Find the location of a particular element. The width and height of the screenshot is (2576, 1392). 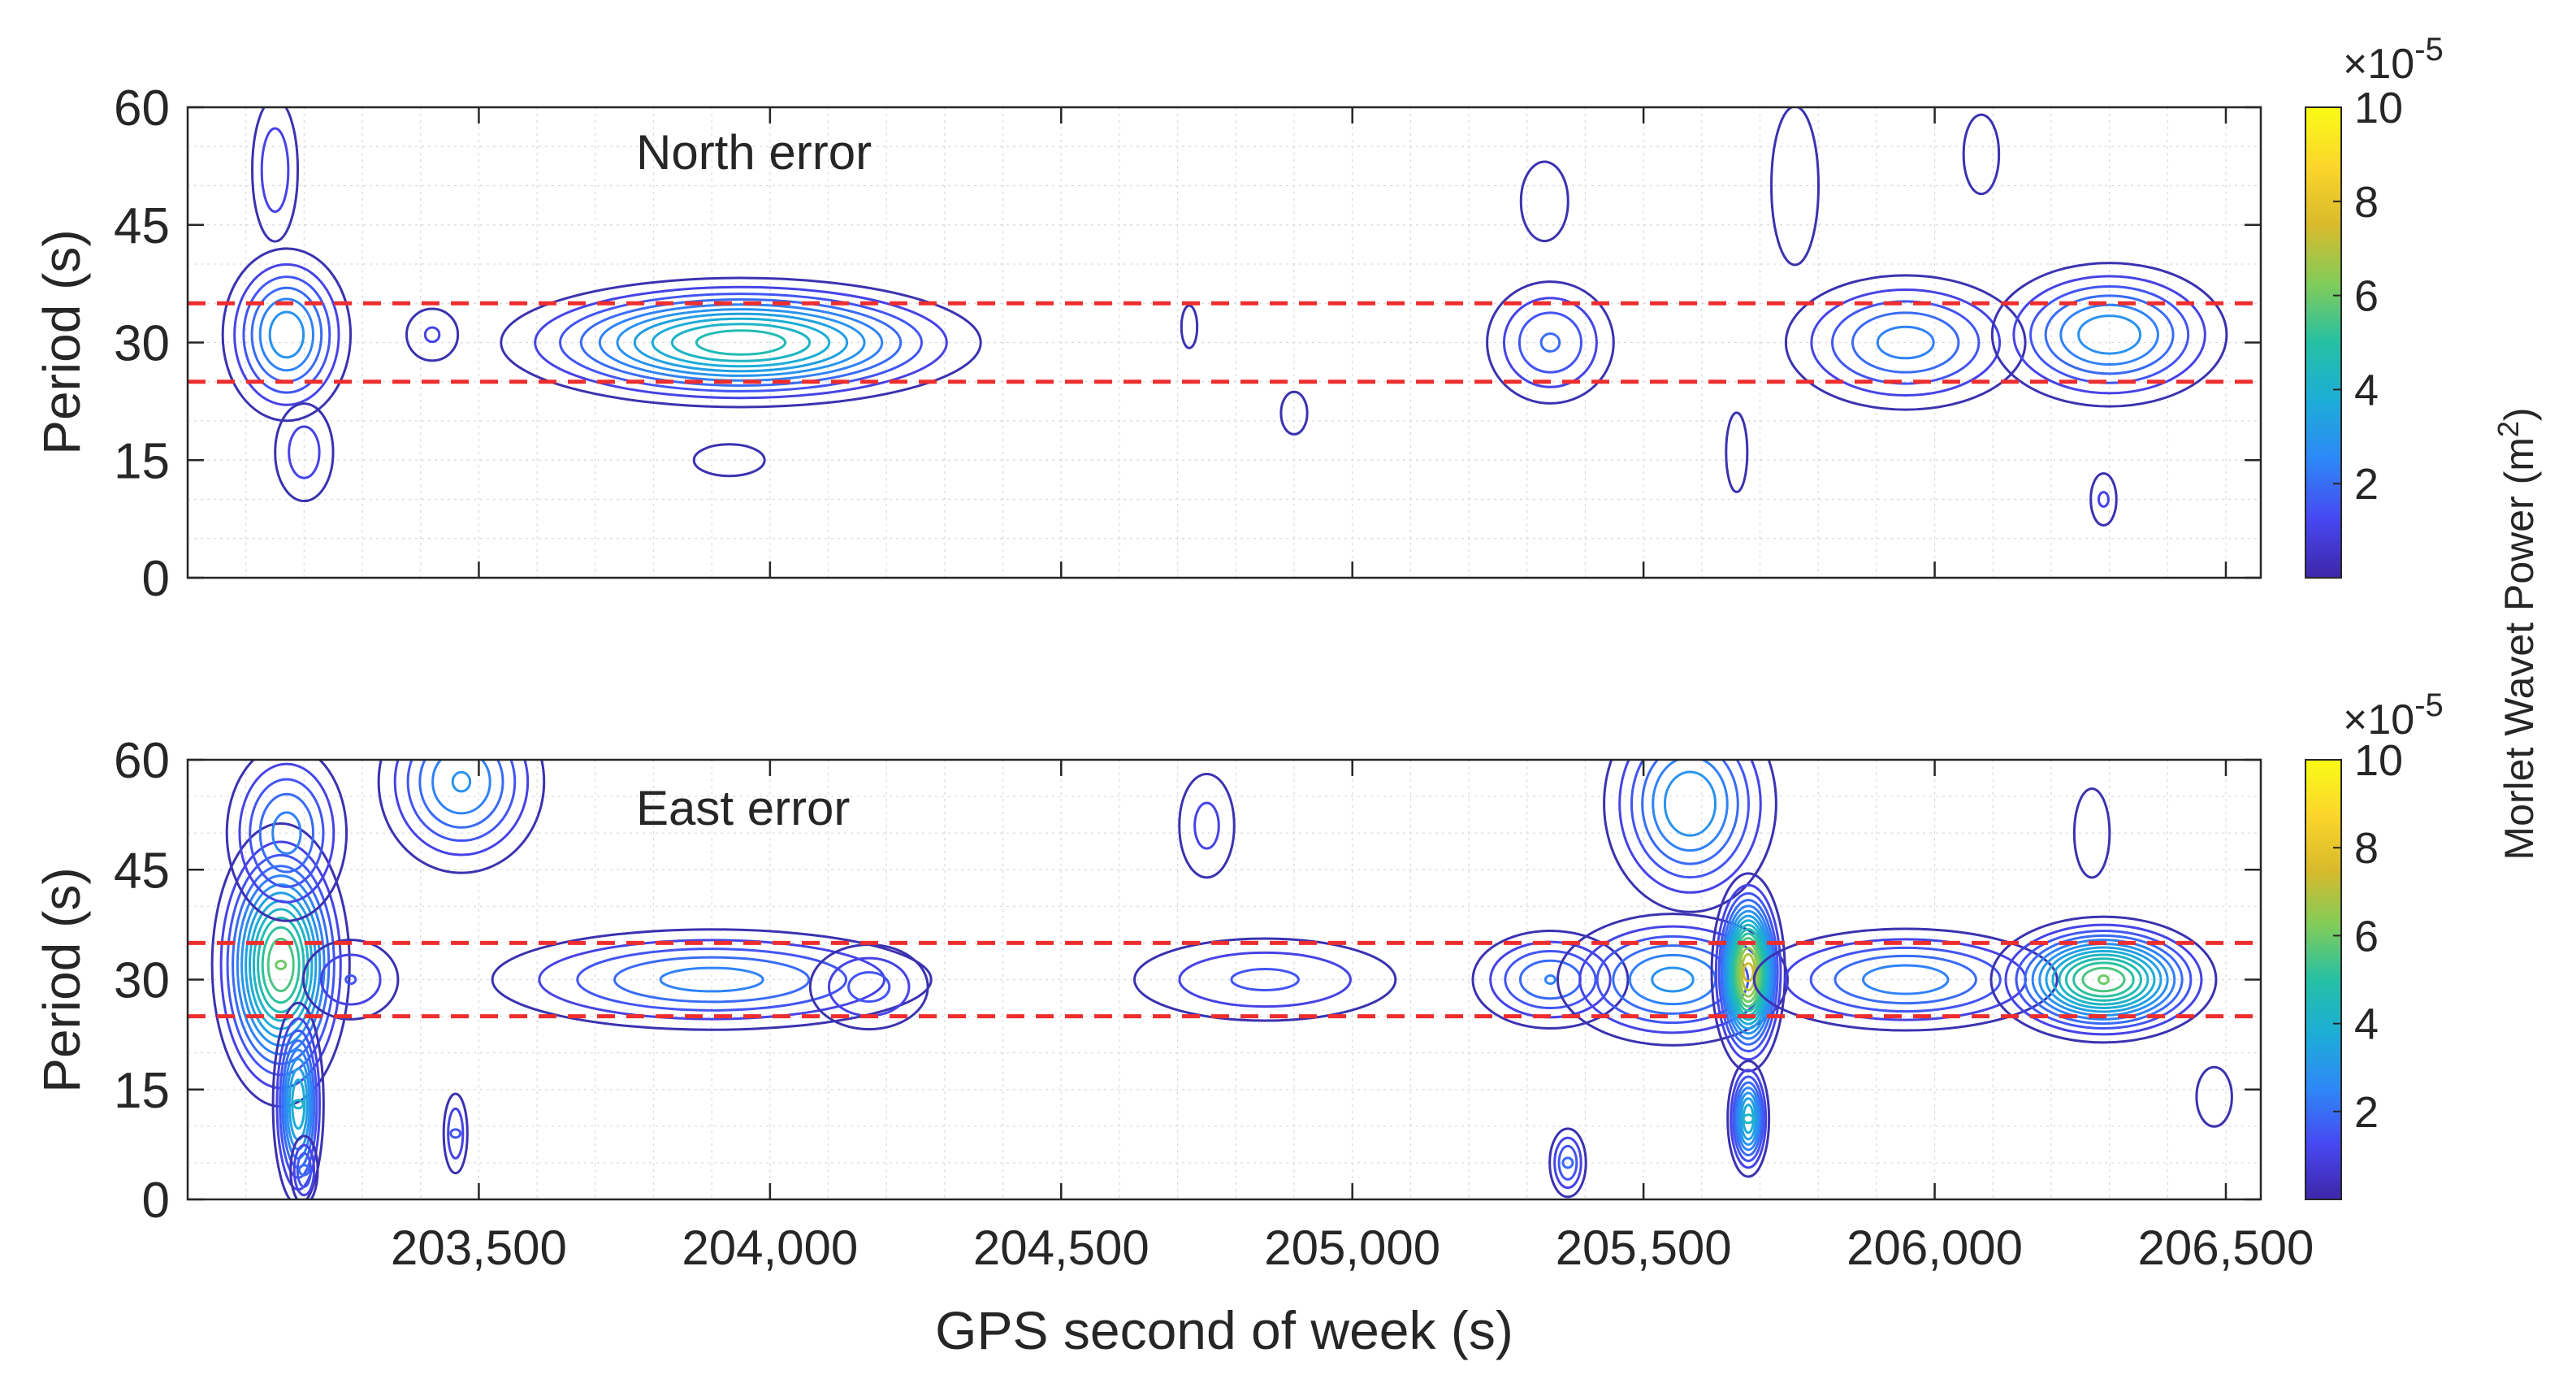

y-tick-label: 45 is located at coordinates (142, 871).